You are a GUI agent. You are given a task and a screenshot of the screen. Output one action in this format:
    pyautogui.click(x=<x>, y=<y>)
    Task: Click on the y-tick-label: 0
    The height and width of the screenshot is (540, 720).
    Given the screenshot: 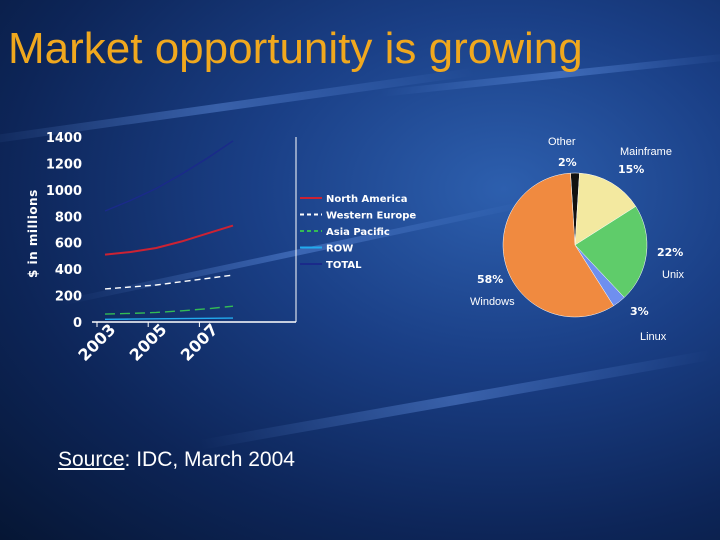 What is the action you would take?
    pyautogui.click(x=77, y=323)
    